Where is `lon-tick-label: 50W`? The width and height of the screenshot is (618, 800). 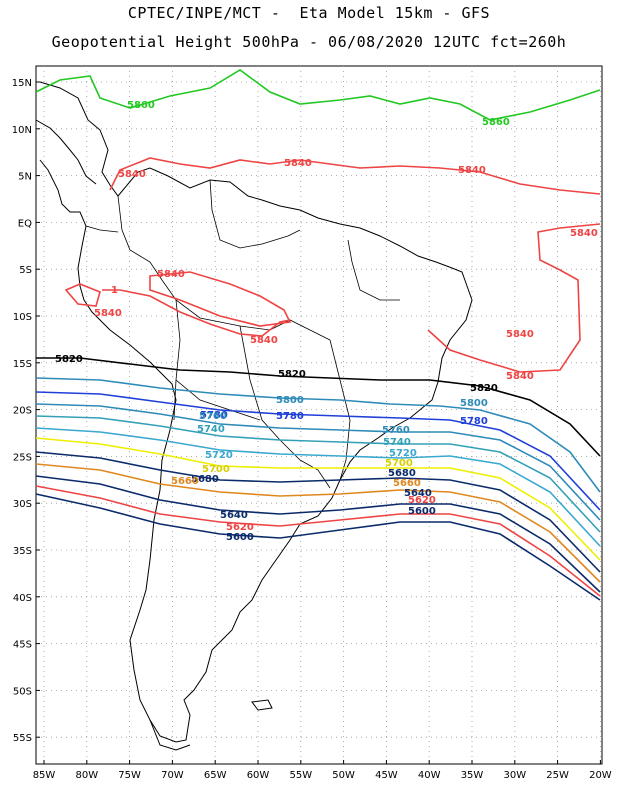 lon-tick-label: 50W is located at coordinates (343, 775).